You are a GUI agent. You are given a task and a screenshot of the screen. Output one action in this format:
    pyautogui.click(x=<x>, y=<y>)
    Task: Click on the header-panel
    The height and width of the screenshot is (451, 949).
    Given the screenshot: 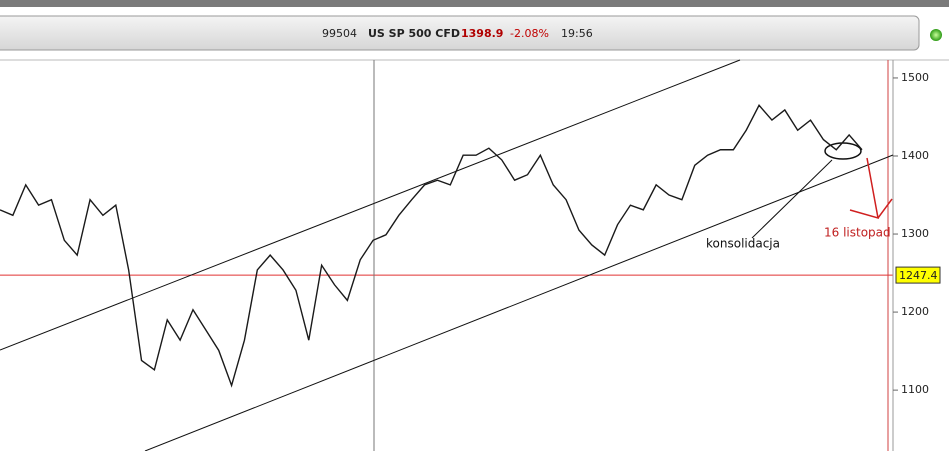 What is the action you would take?
    pyautogui.click(x=460, y=33)
    